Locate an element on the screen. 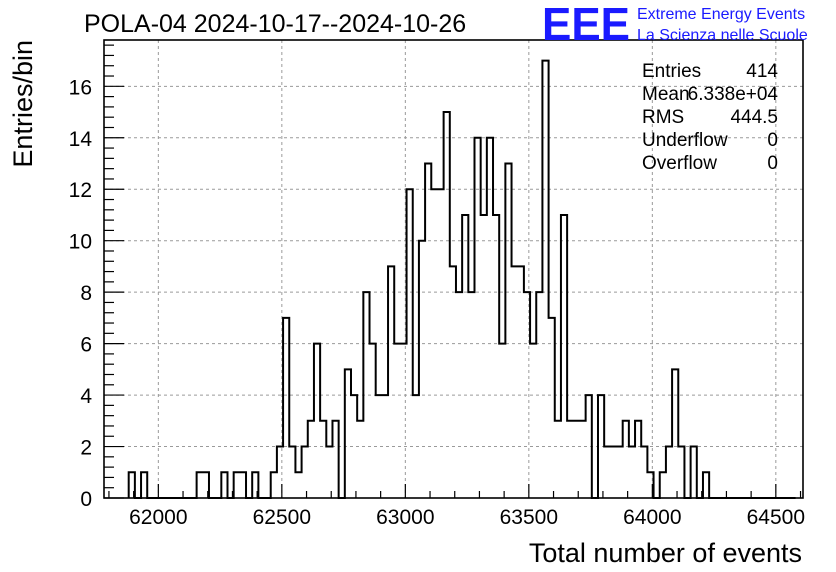  stats-value-rms: 444.5 is located at coordinates (754, 117).